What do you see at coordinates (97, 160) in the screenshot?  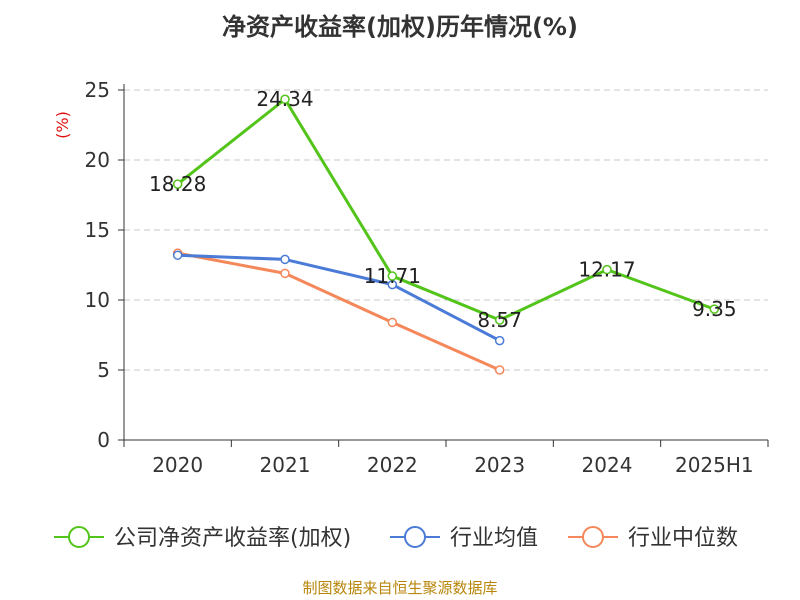 I see `y-tick-label: 20` at bounding box center [97, 160].